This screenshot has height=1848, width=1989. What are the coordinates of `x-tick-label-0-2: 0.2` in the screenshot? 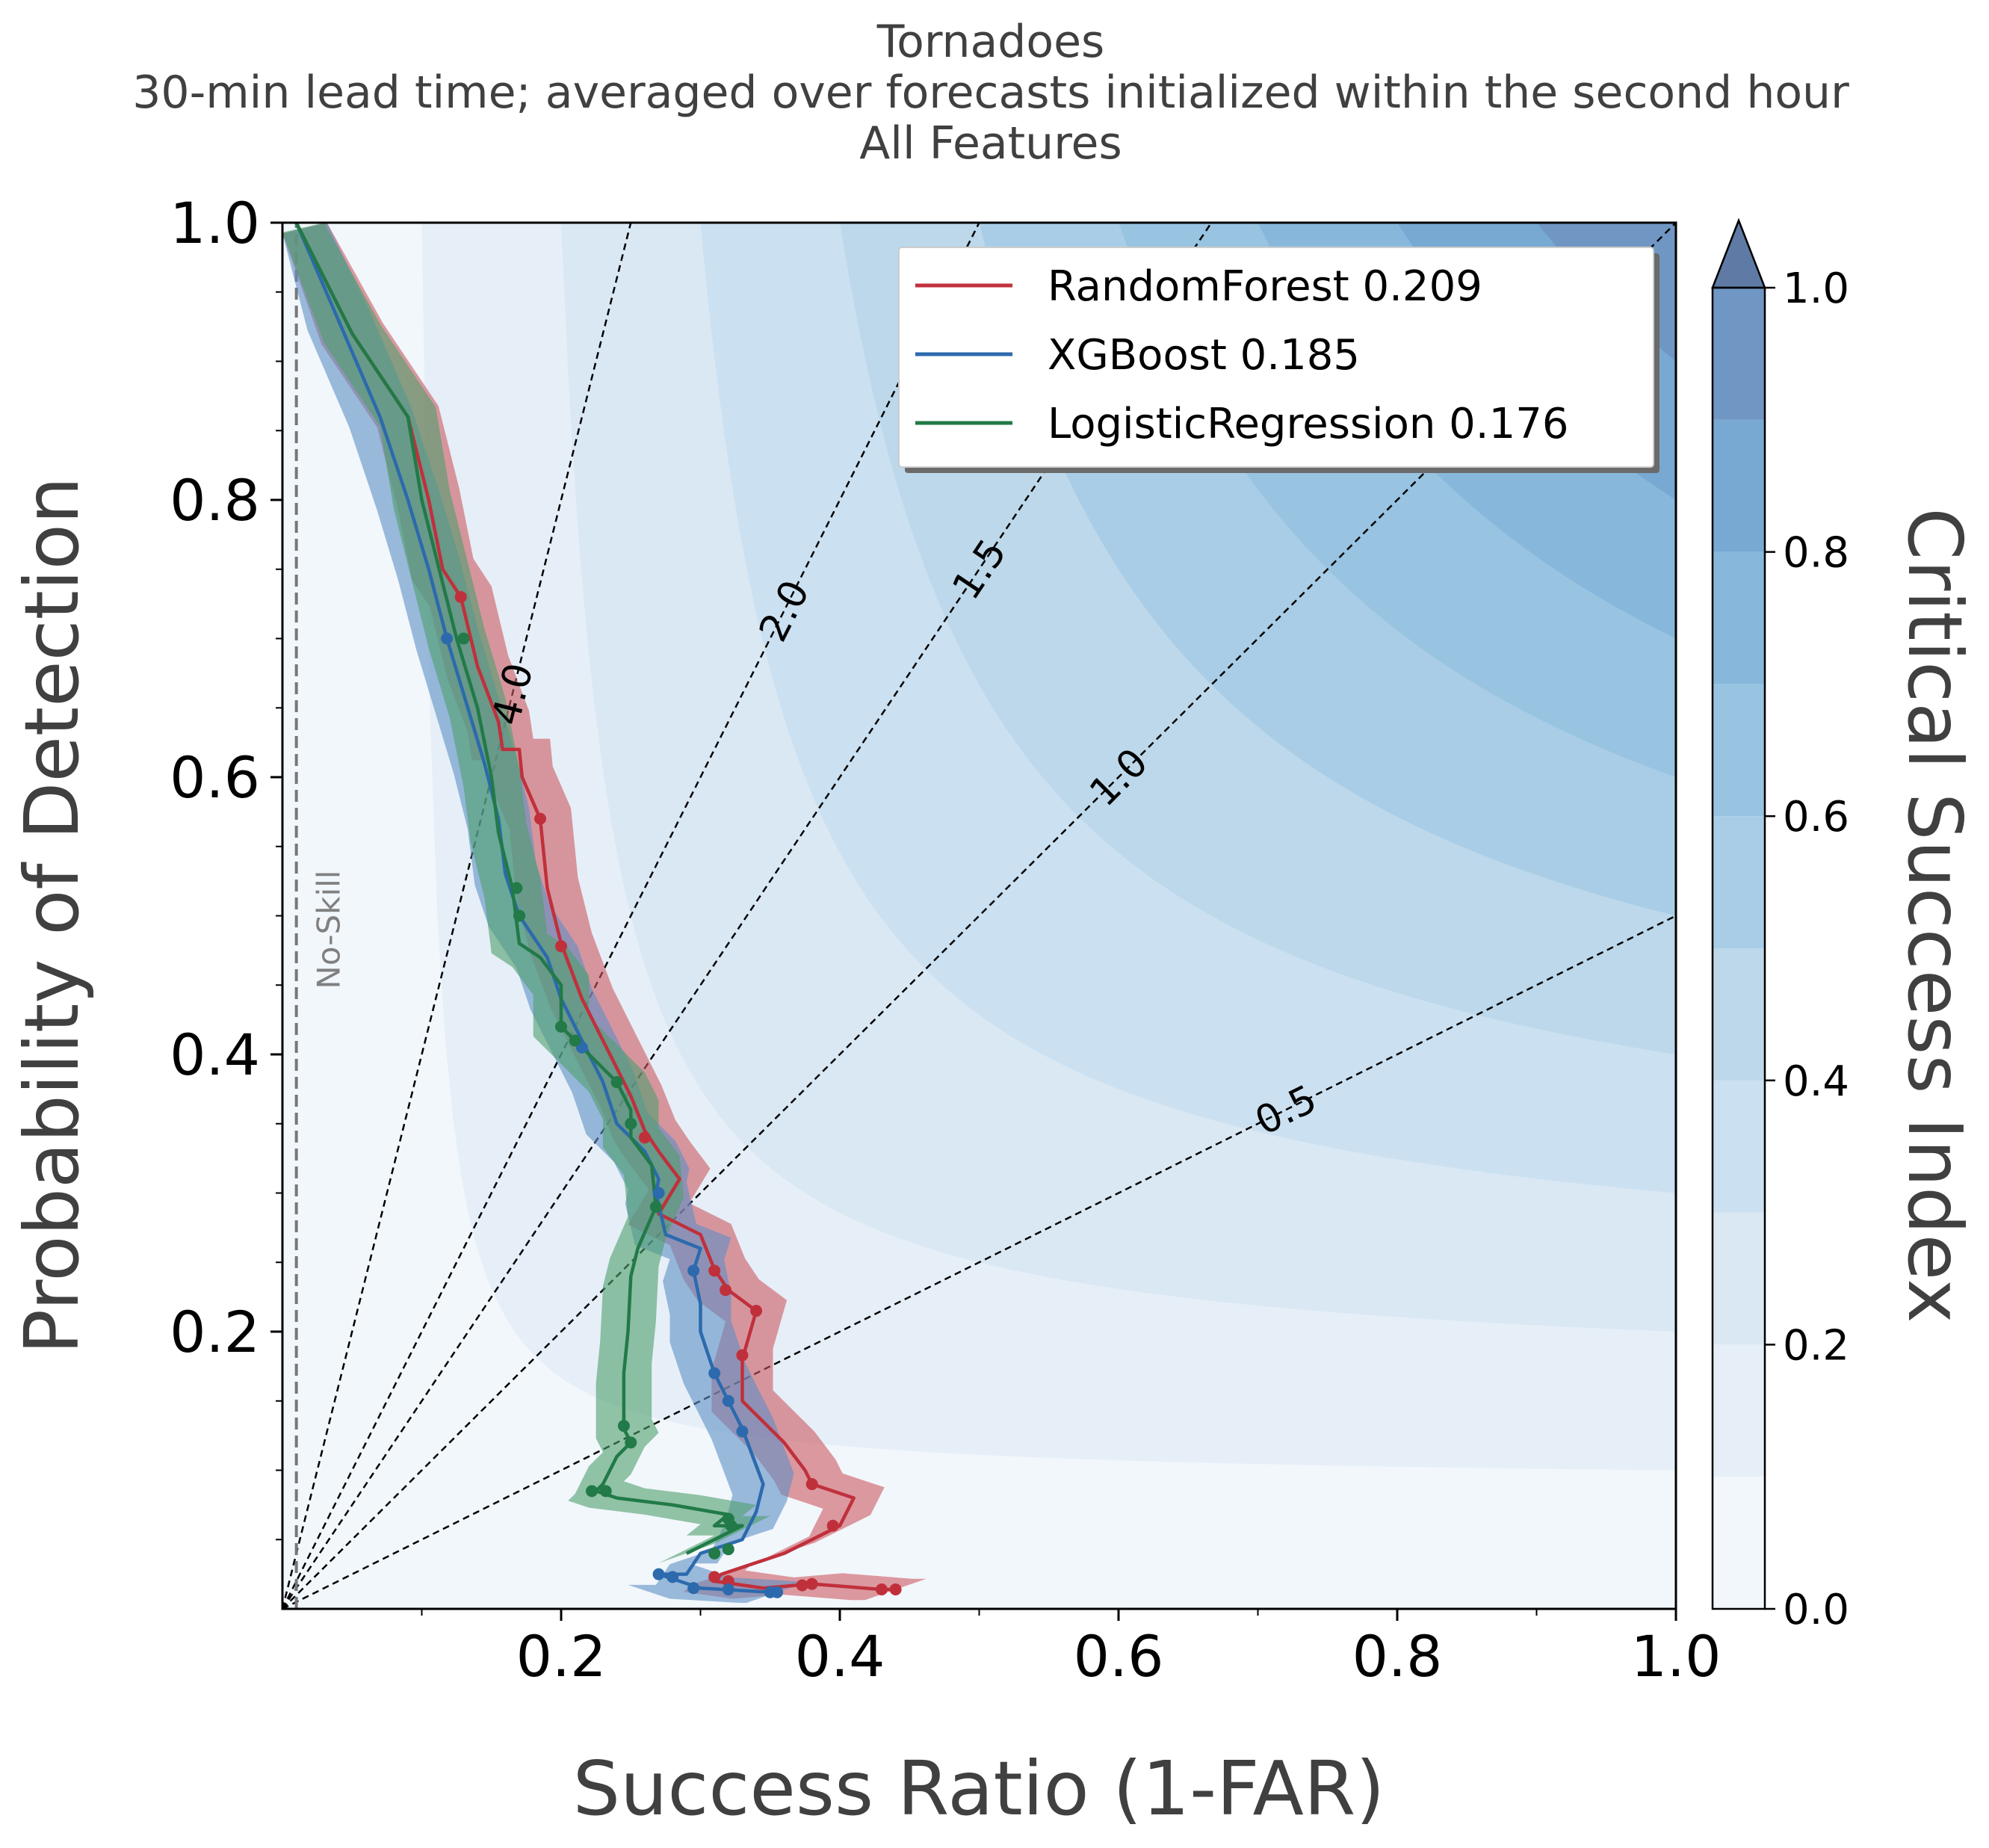 It's located at (561, 1656).